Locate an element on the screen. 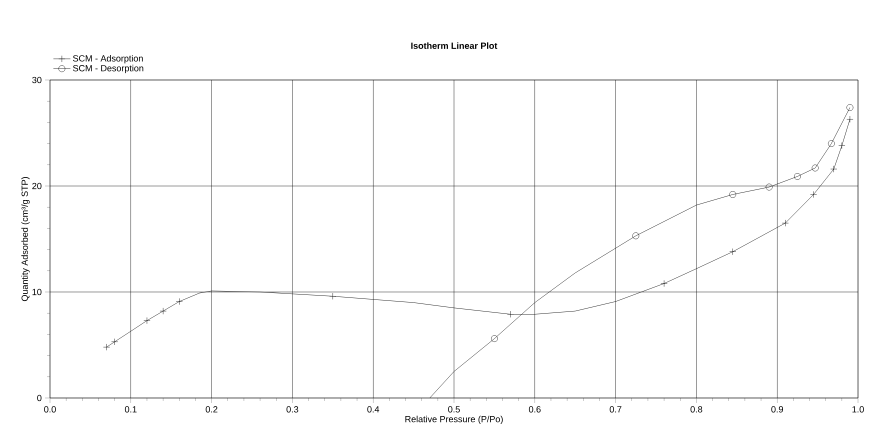 Image resolution: width=873 pixels, height=448 pixels. y-tick-label: 30 is located at coordinates (37, 80).